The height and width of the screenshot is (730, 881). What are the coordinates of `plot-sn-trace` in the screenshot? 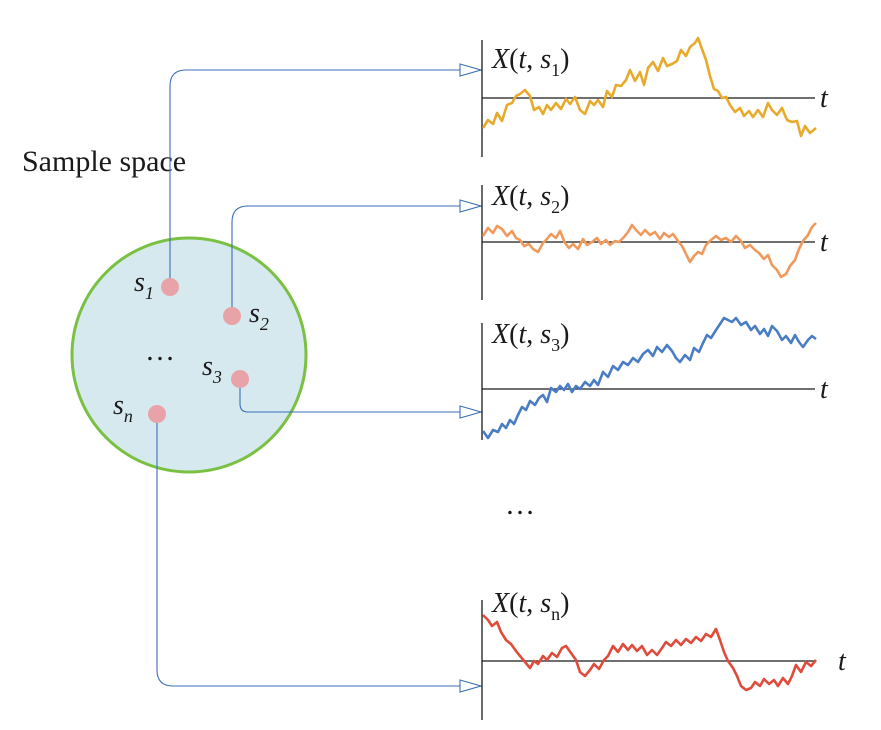 It's located at (649, 653).